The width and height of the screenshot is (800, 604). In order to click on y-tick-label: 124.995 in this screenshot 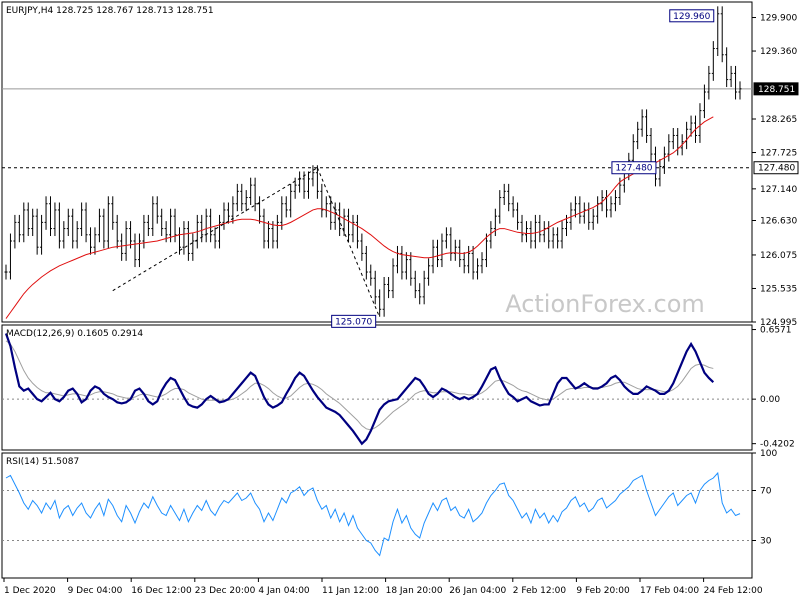, I will do `click(778, 323)`.